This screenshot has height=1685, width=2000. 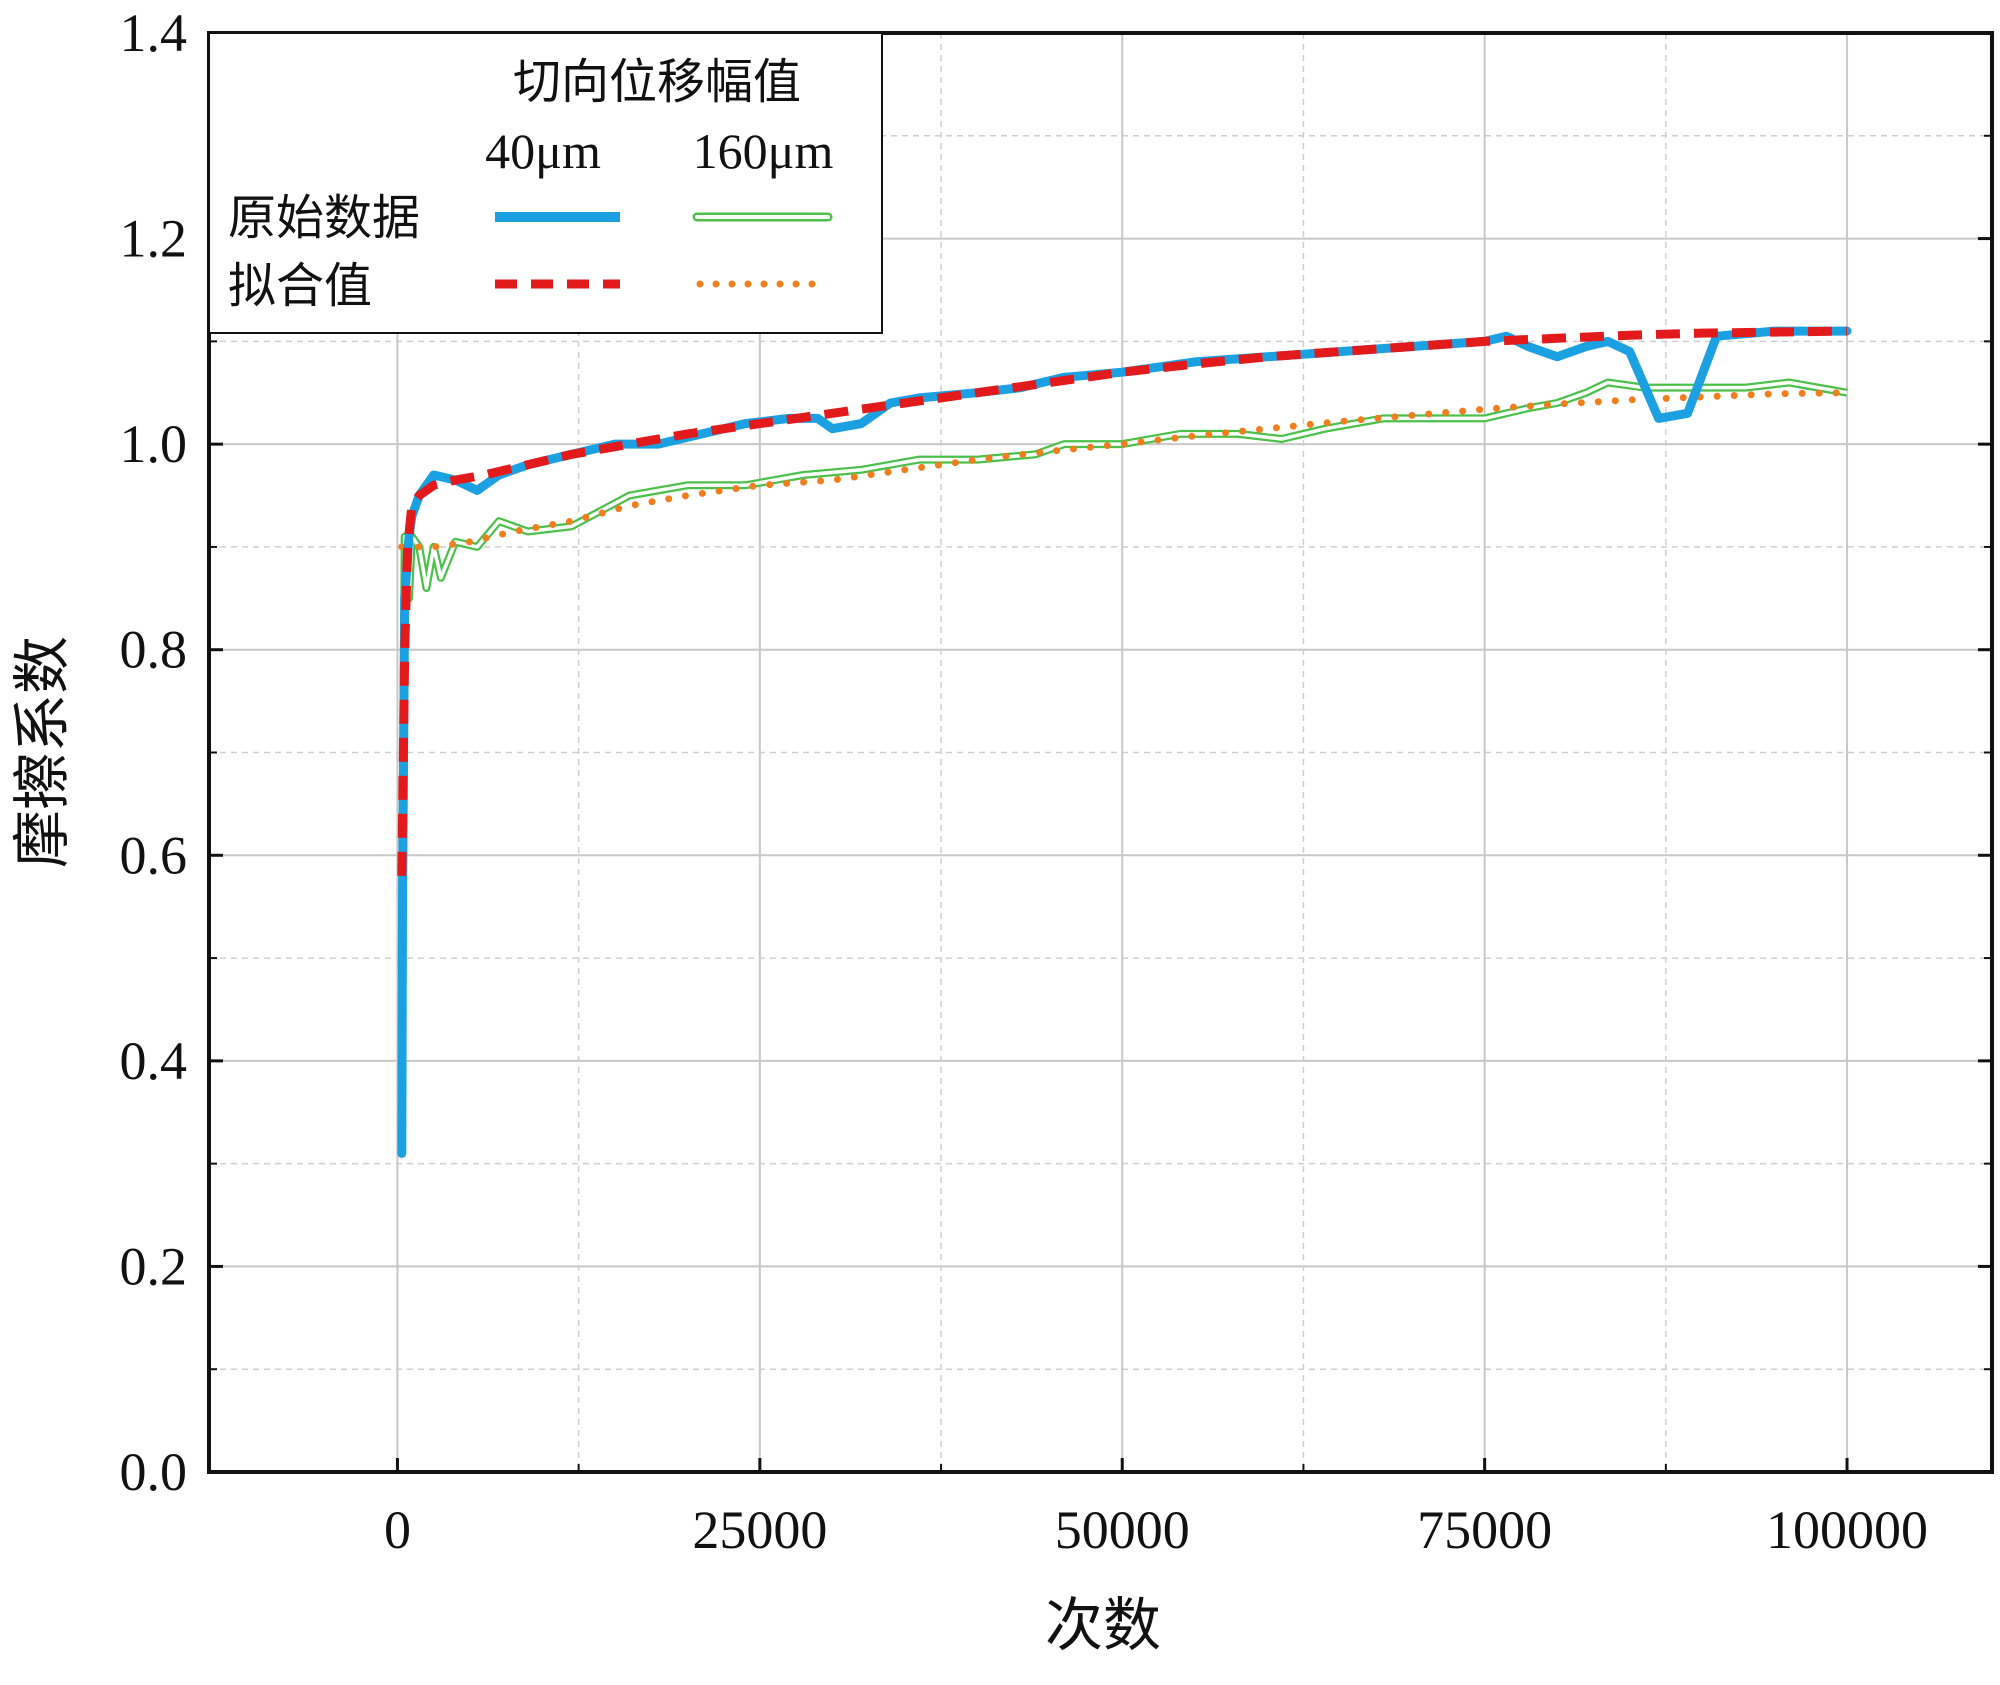 What do you see at coordinates (154, 1061) in the screenshot?
I see `y-tick-label: 0.4` at bounding box center [154, 1061].